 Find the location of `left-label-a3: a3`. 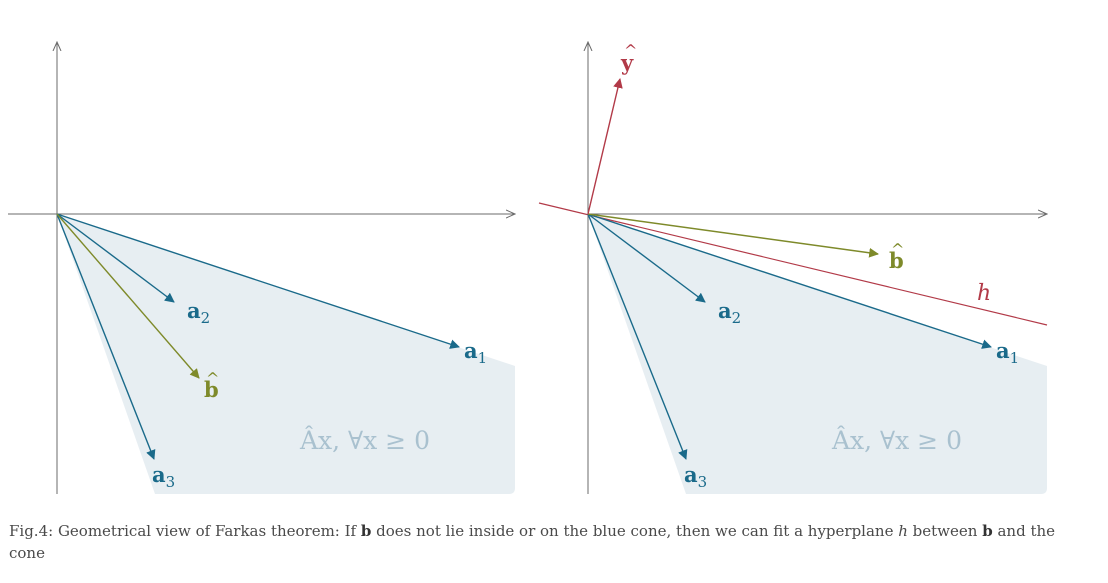

left-label-a3: a3 is located at coordinates (163, 476).